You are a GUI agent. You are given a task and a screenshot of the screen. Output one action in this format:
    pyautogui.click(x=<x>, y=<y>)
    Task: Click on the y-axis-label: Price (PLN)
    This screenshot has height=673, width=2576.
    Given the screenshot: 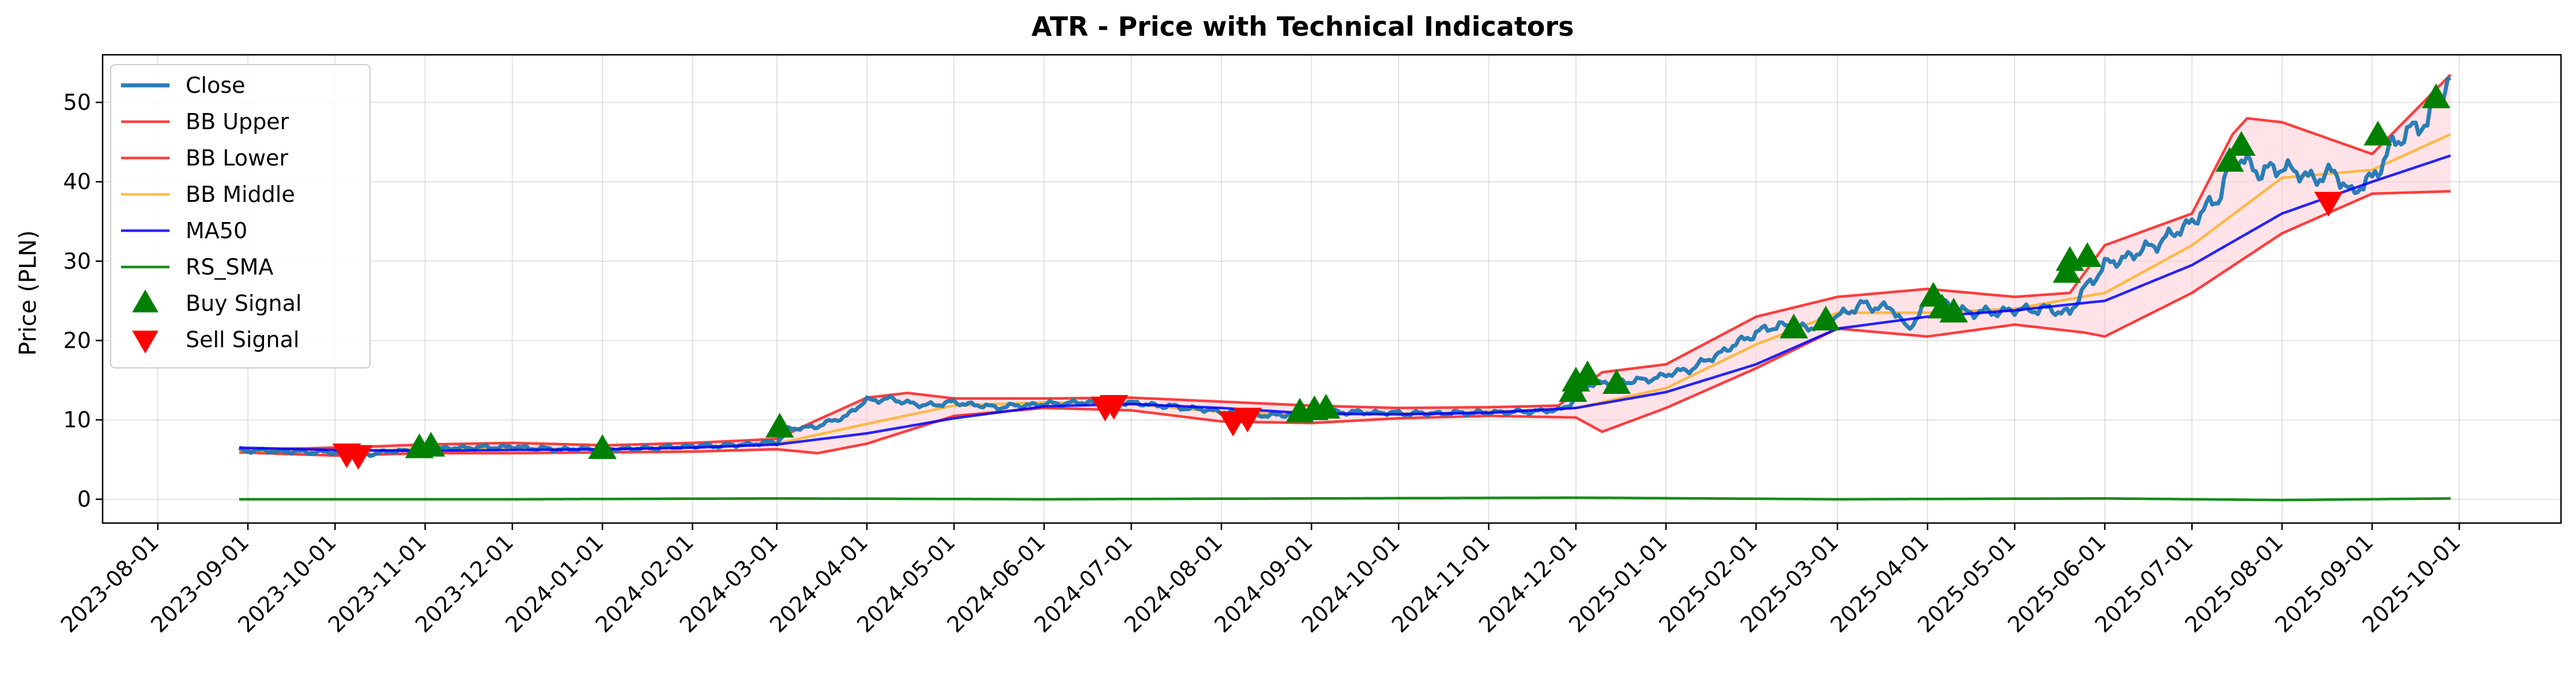 What is the action you would take?
    pyautogui.click(x=28, y=293)
    